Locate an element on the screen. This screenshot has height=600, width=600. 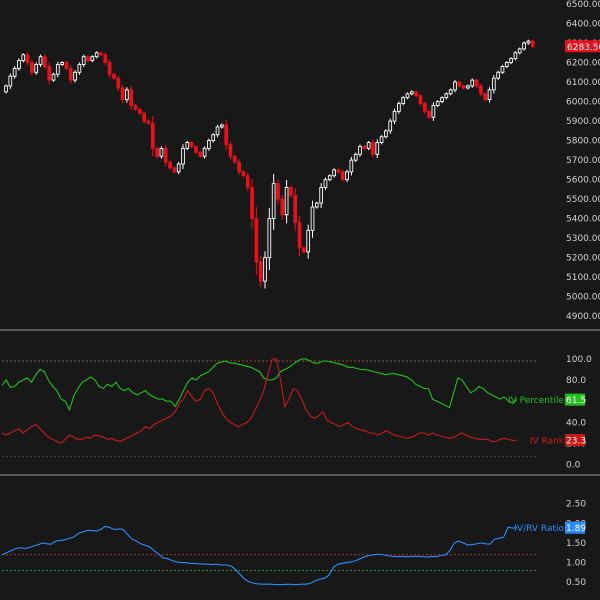
iv-rv-ratio-line is located at coordinates (259, 555).